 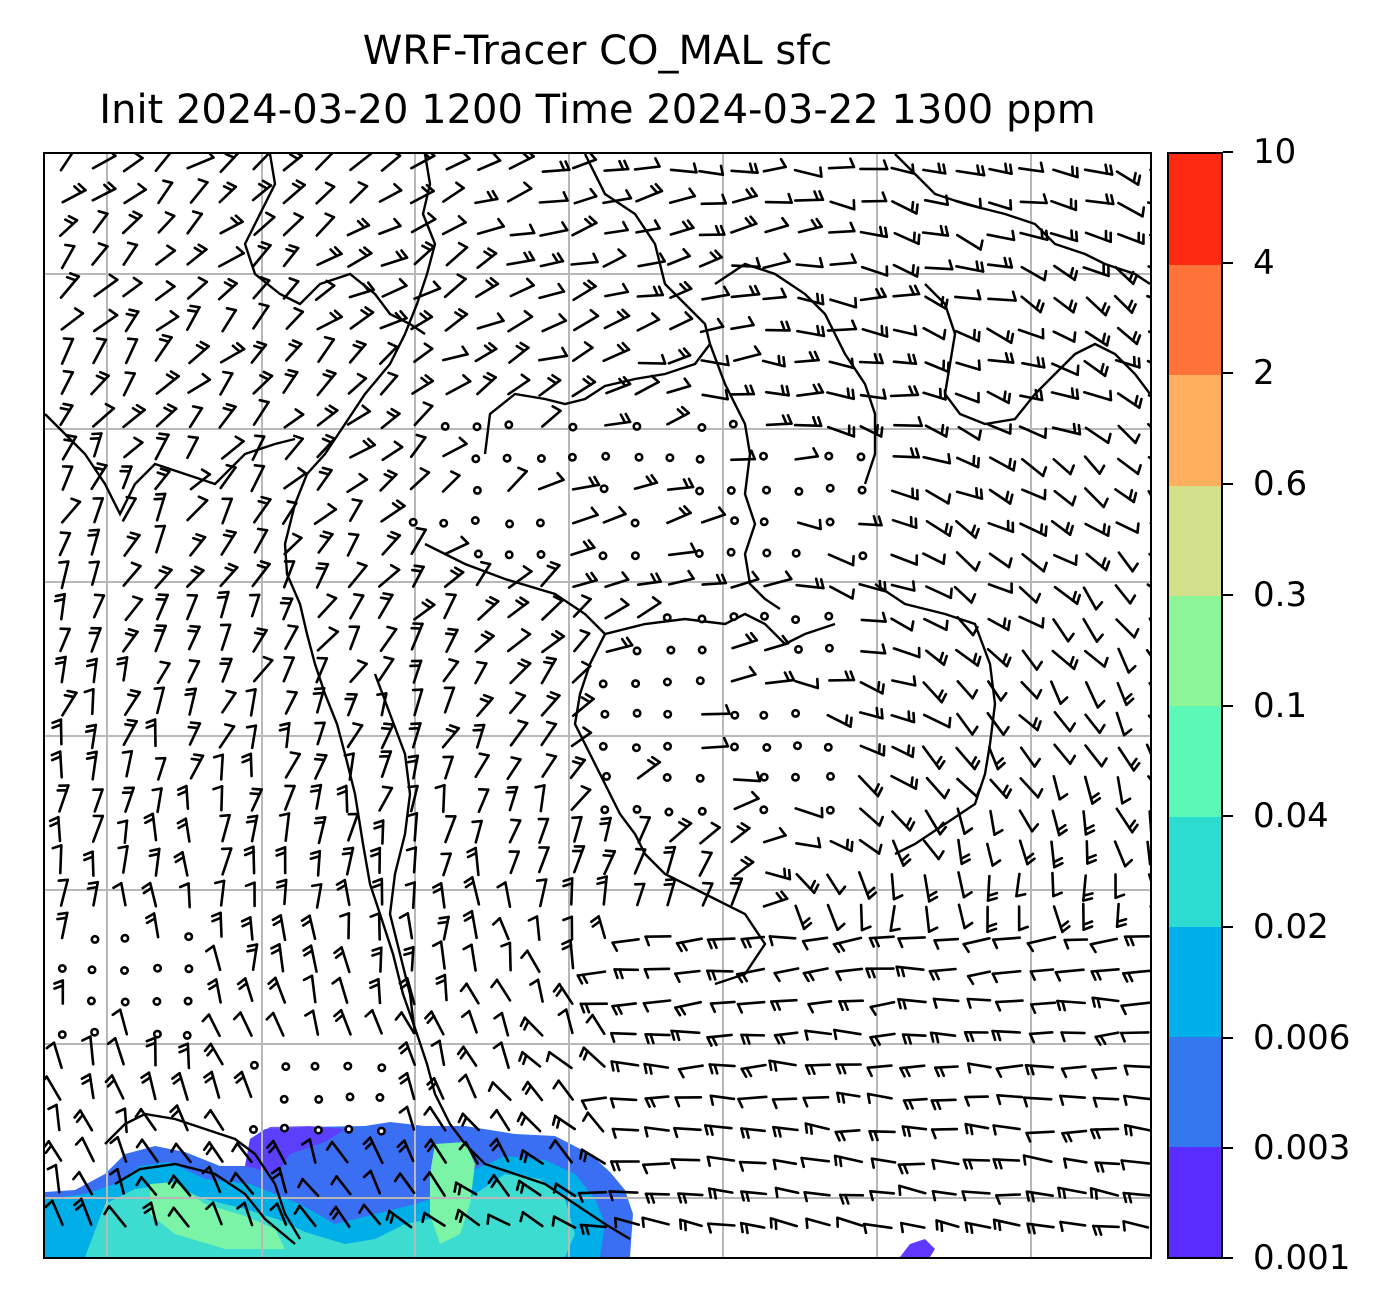 What do you see at coordinates (1280, 594) in the screenshot?
I see `colorbar-tick-label: 0.3` at bounding box center [1280, 594].